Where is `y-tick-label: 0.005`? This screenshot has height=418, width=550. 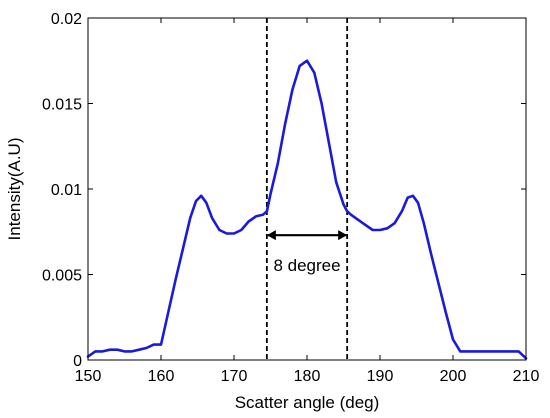
y-tick-label: 0.005 is located at coordinates (62, 276).